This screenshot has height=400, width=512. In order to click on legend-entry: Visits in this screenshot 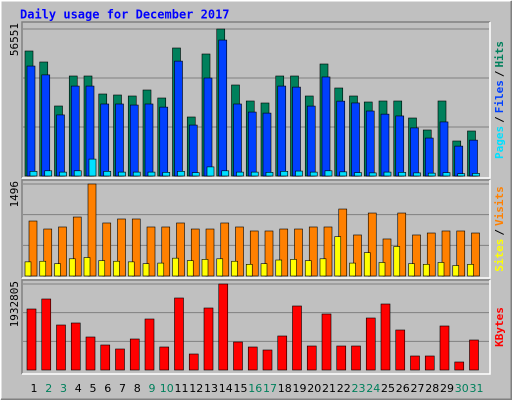, I will do `click(499, 206)`.